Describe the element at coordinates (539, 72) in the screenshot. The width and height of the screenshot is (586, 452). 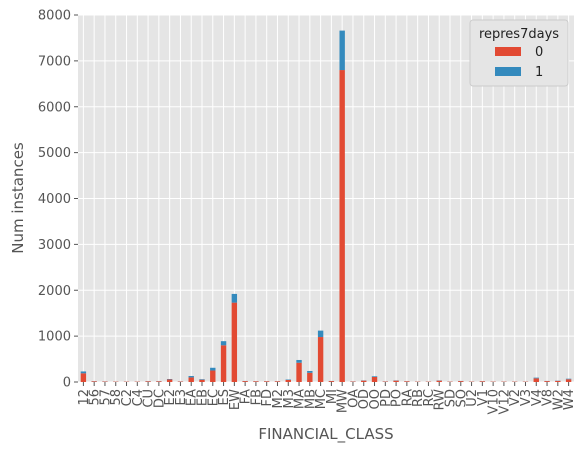
I see `legend-label-1: 1` at that location.